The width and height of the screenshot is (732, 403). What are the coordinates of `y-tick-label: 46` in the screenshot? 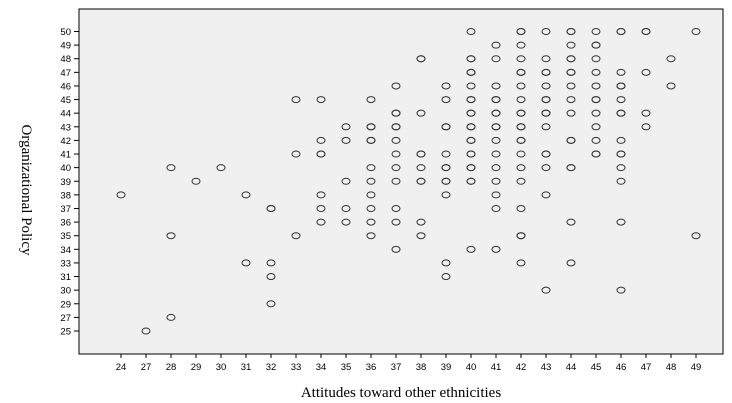 It's located at (65, 86).